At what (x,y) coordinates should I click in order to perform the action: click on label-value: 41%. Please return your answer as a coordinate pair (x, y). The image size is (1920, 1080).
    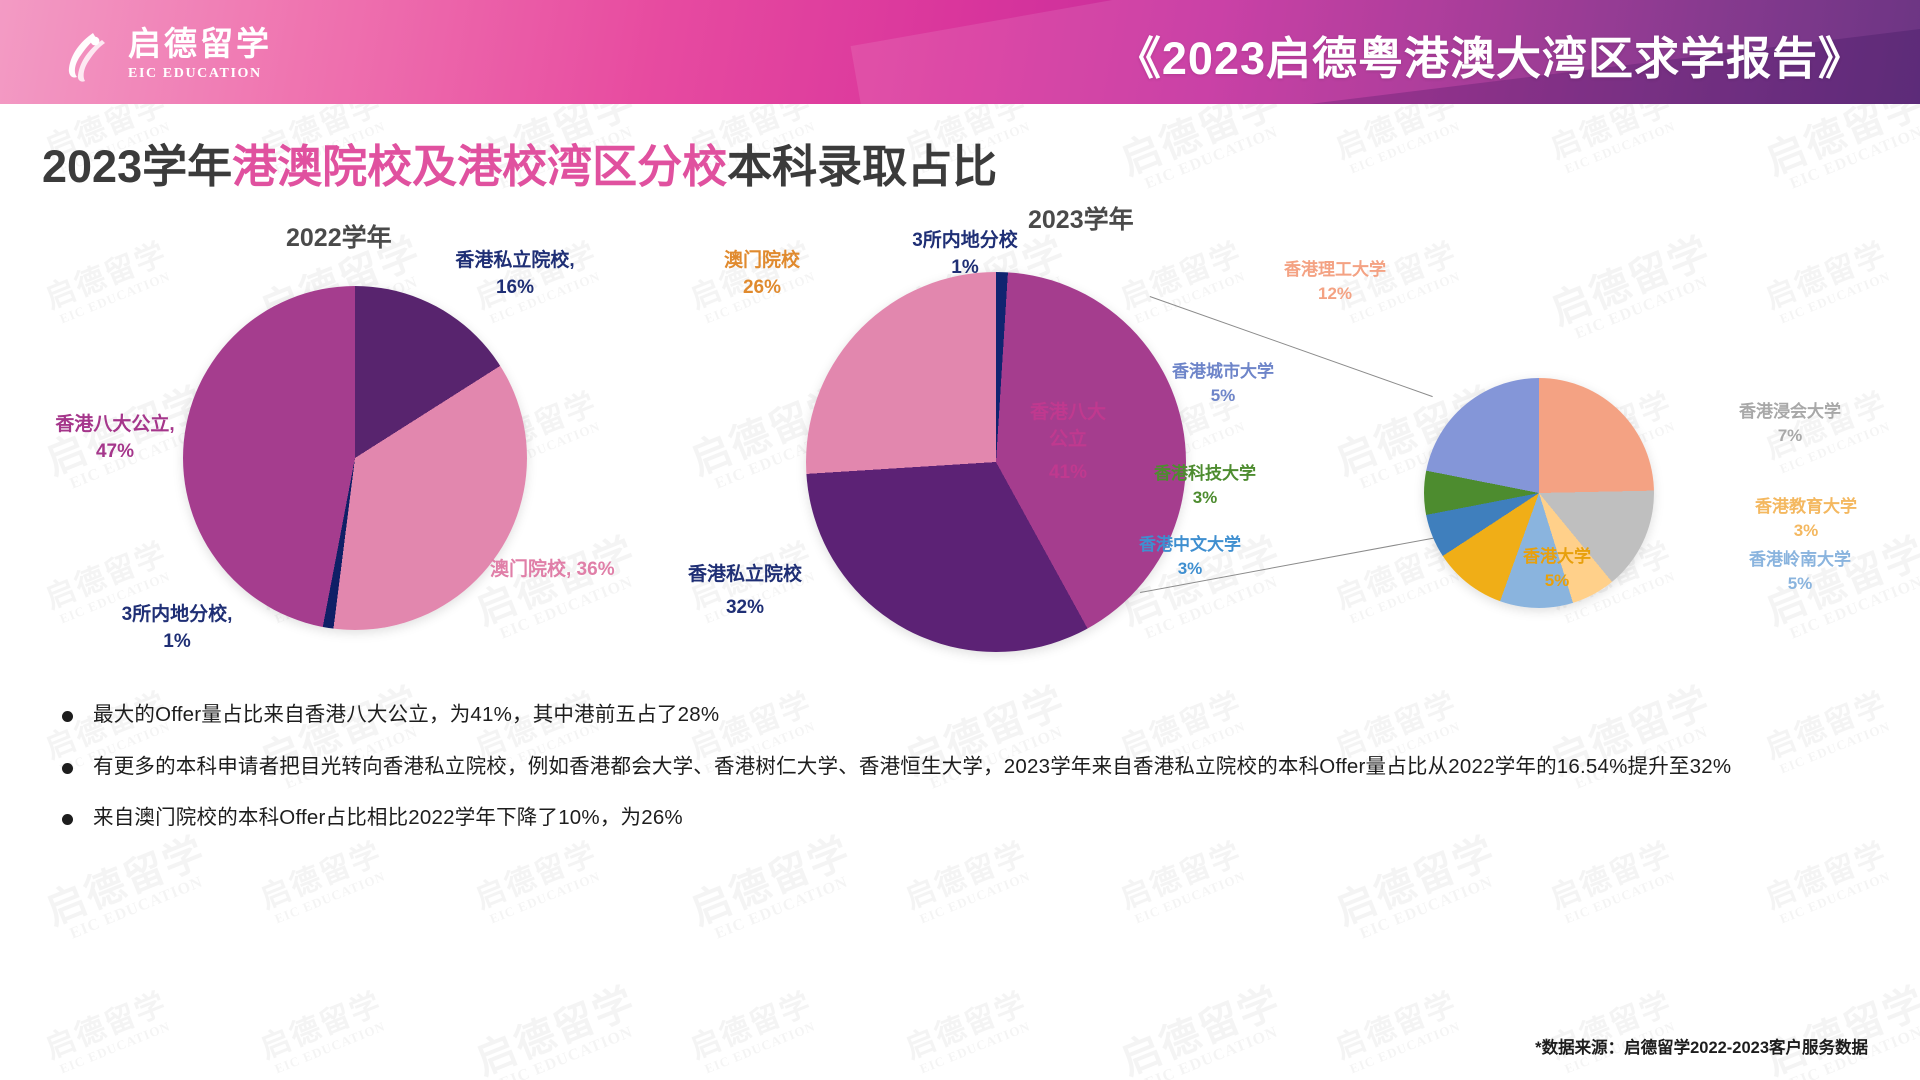
    Looking at the image, I should click on (1068, 472).